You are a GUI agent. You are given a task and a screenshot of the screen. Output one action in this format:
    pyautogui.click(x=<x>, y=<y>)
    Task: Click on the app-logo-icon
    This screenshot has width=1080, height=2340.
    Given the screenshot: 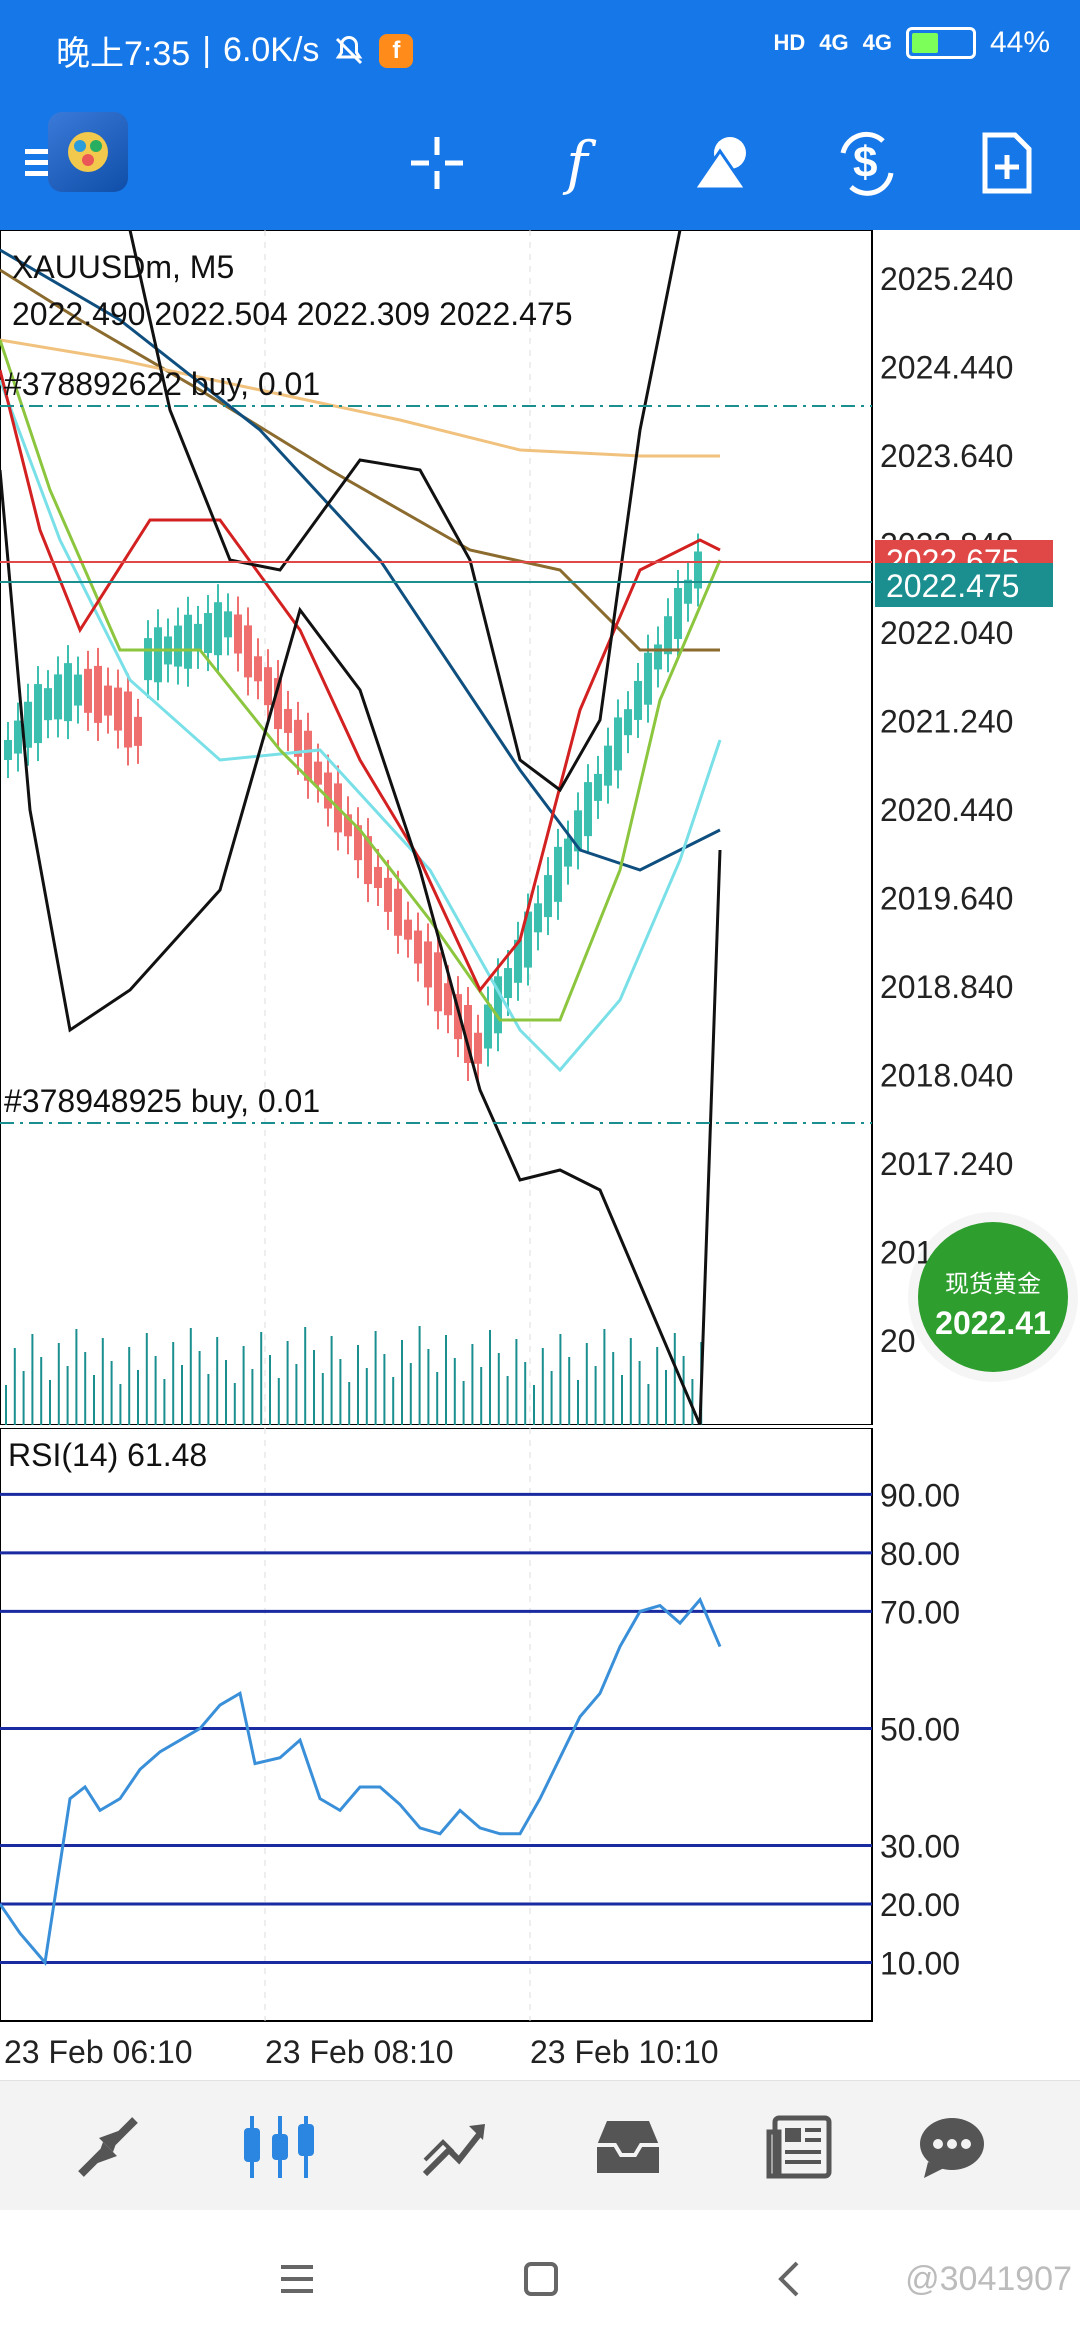 What is the action you would take?
    pyautogui.click(x=88, y=152)
    